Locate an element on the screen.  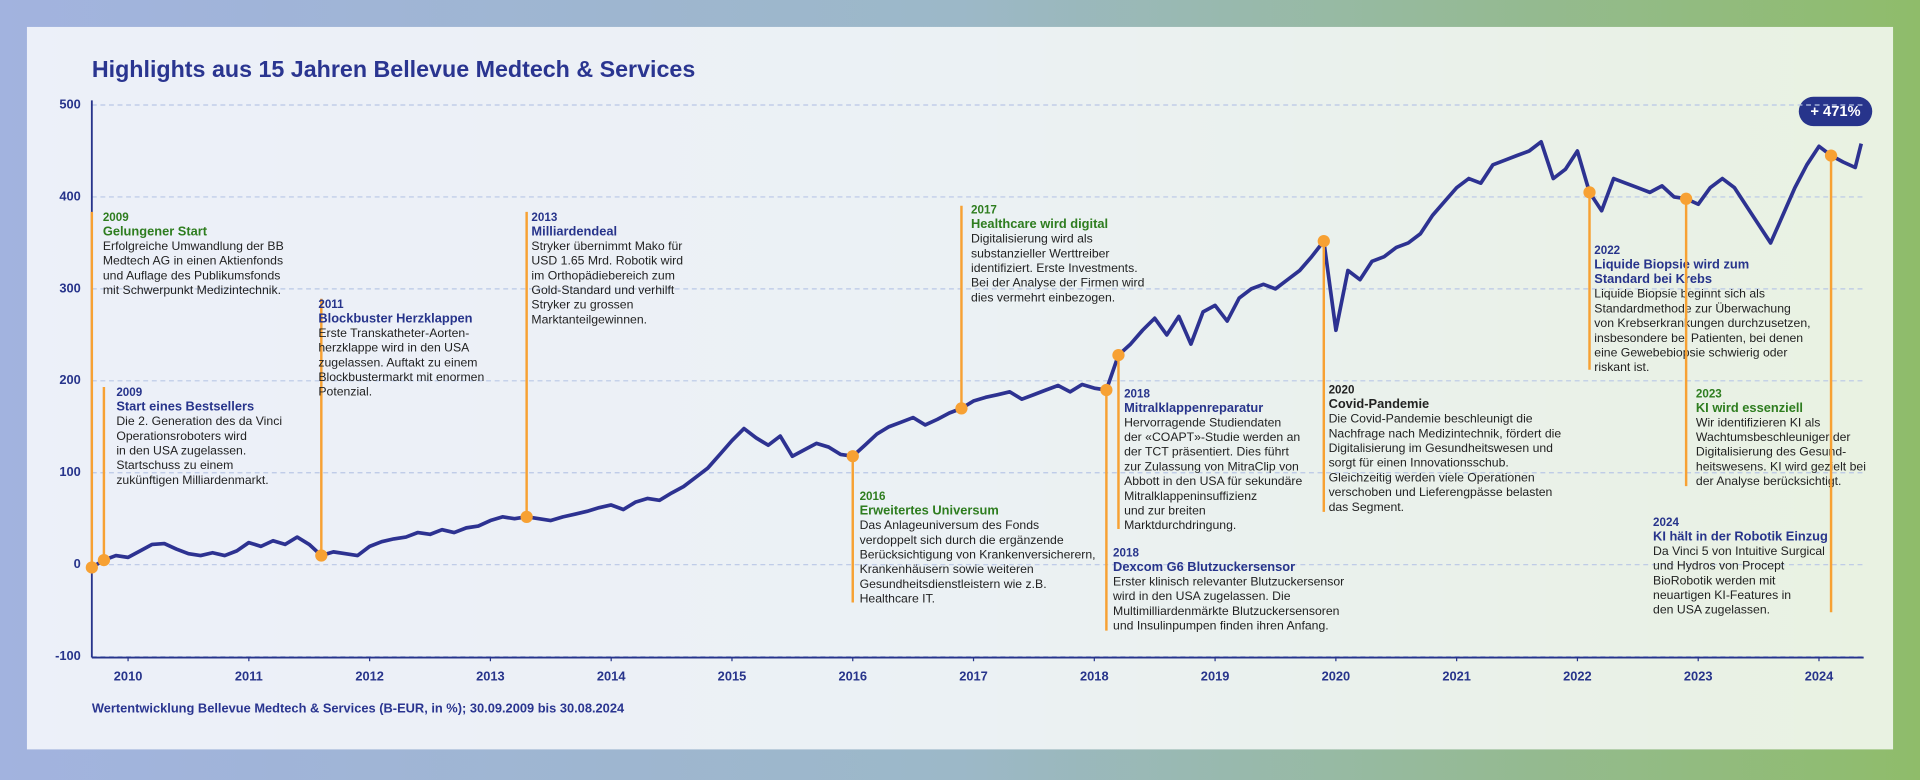
event-text: Marktdurchdringung. is located at coordinates (1180, 525).